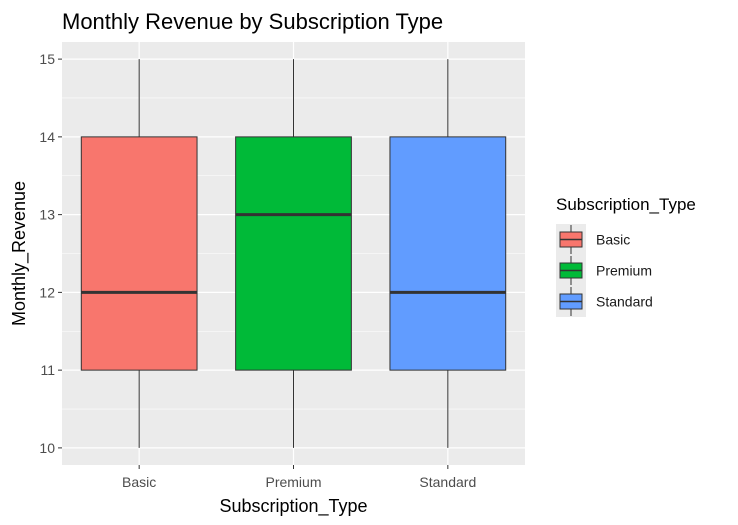 The height and width of the screenshot is (525, 738). I want to click on box-standard, so click(448, 253).